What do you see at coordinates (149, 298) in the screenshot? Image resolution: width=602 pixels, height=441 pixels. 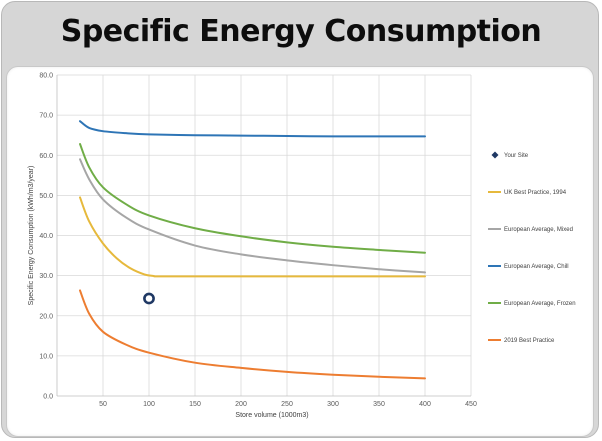 I see `data-point-your-site` at bounding box center [149, 298].